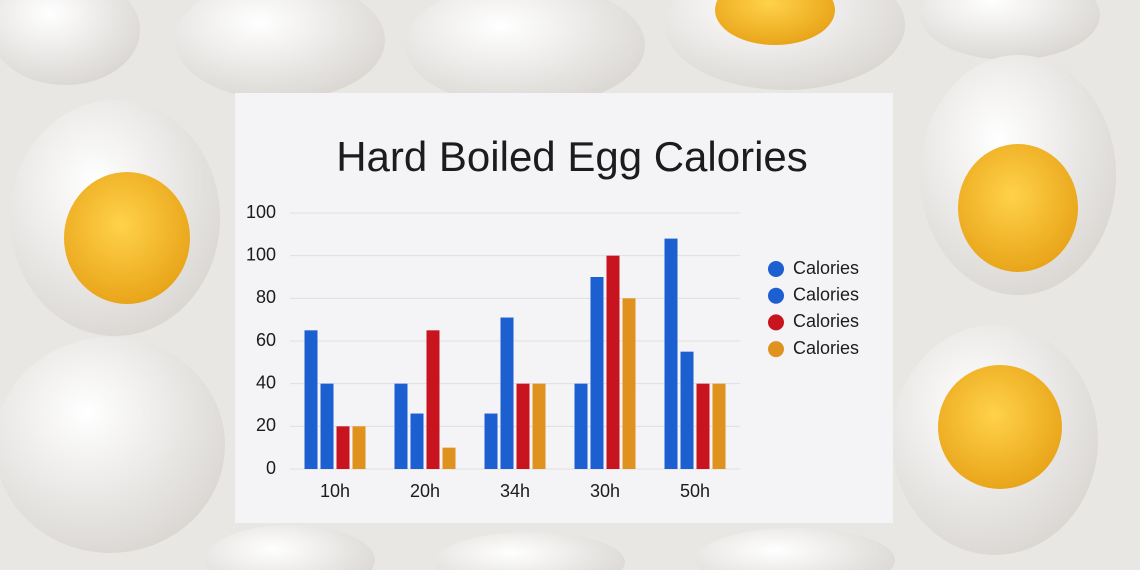 The image size is (1140, 570). What do you see at coordinates (515, 491) in the screenshot?
I see `x-tick-label: 34h` at bounding box center [515, 491].